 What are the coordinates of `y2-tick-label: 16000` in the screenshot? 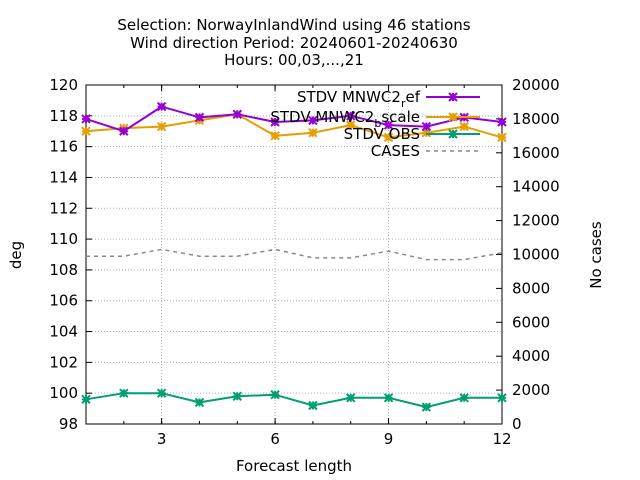 It's located at (536, 153).